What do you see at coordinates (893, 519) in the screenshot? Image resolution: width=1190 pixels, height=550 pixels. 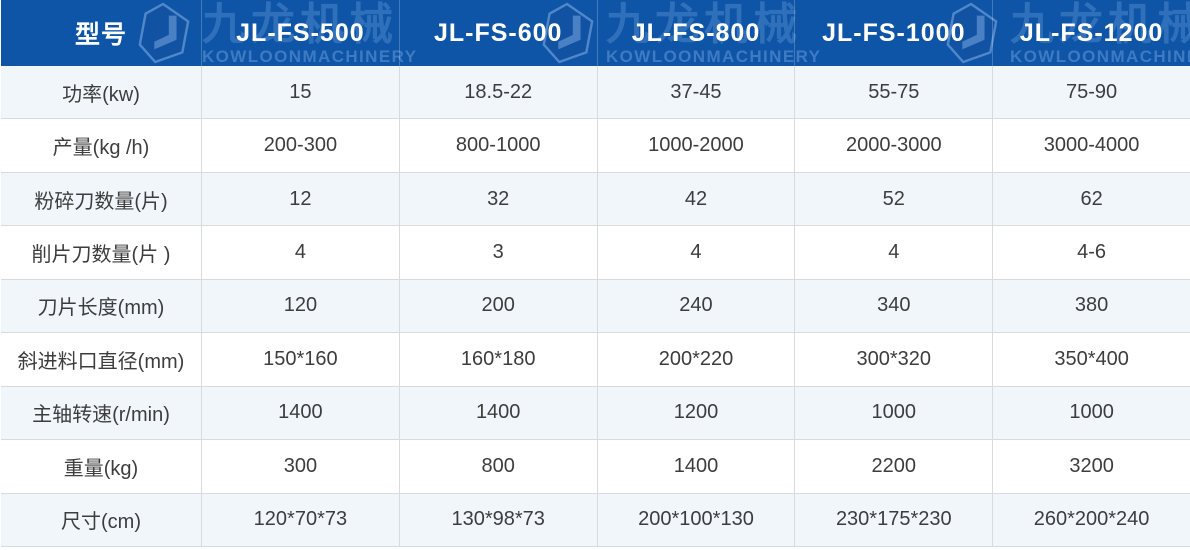 I see `value-cell: 230*175*230` at bounding box center [893, 519].